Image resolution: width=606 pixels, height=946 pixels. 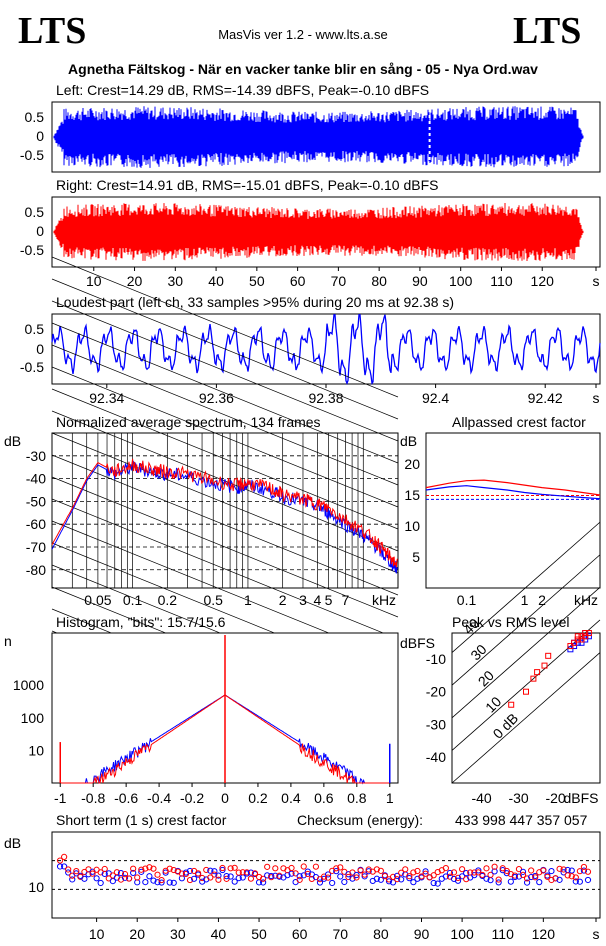 What do you see at coordinates (379, 281) in the screenshot?
I see `xtick-label: 80` at bounding box center [379, 281].